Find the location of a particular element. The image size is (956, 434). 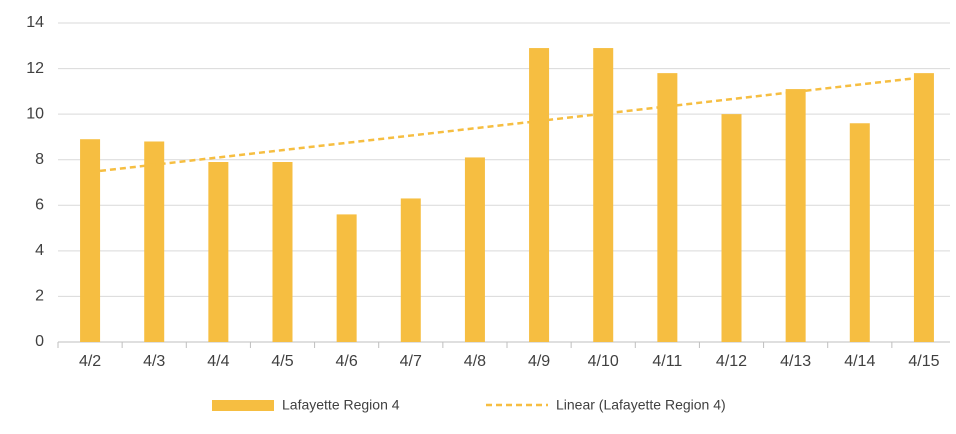

x-tick-label: 4/11 is located at coordinates (667, 361).